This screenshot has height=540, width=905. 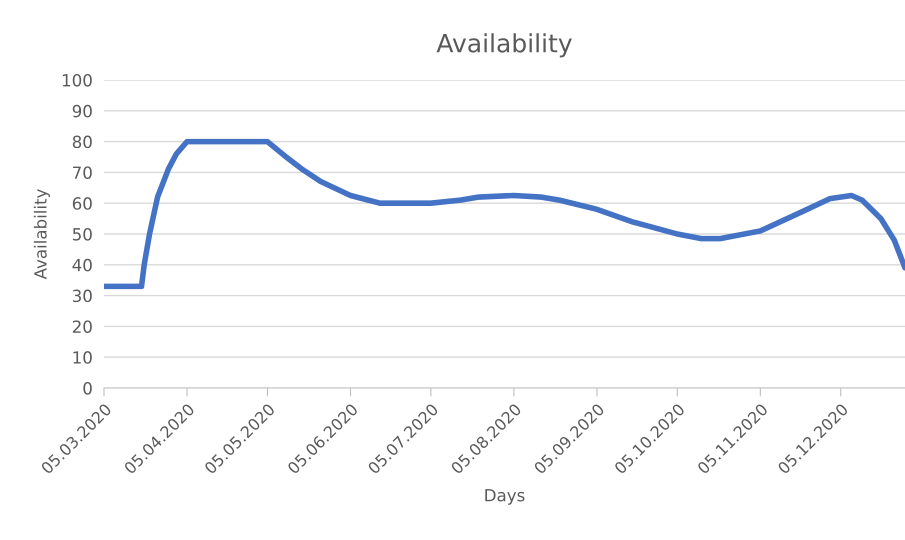 What do you see at coordinates (83, 357) in the screenshot?
I see `y-tick-label: 10` at bounding box center [83, 357].